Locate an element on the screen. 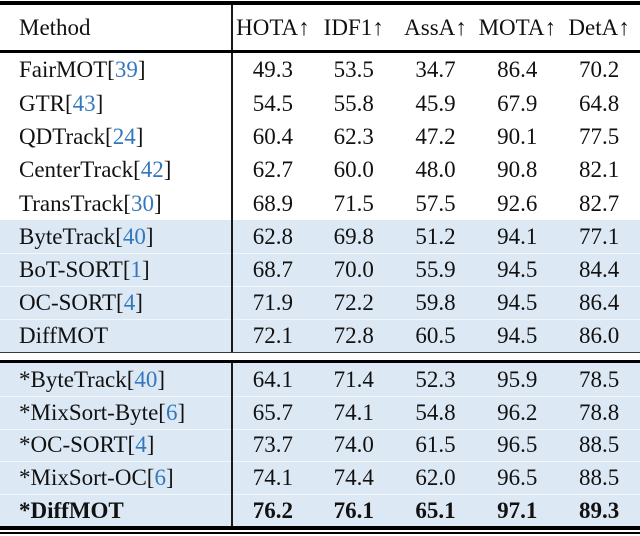  method-name: BoT-SORT[ is located at coordinates (75, 269).